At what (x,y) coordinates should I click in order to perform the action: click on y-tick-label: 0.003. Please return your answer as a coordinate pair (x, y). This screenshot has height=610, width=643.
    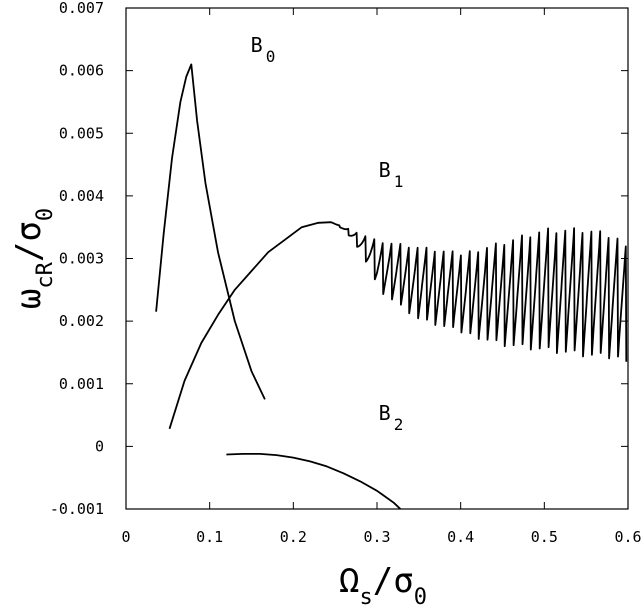
    Looking at the image, I should click on (81, 259).